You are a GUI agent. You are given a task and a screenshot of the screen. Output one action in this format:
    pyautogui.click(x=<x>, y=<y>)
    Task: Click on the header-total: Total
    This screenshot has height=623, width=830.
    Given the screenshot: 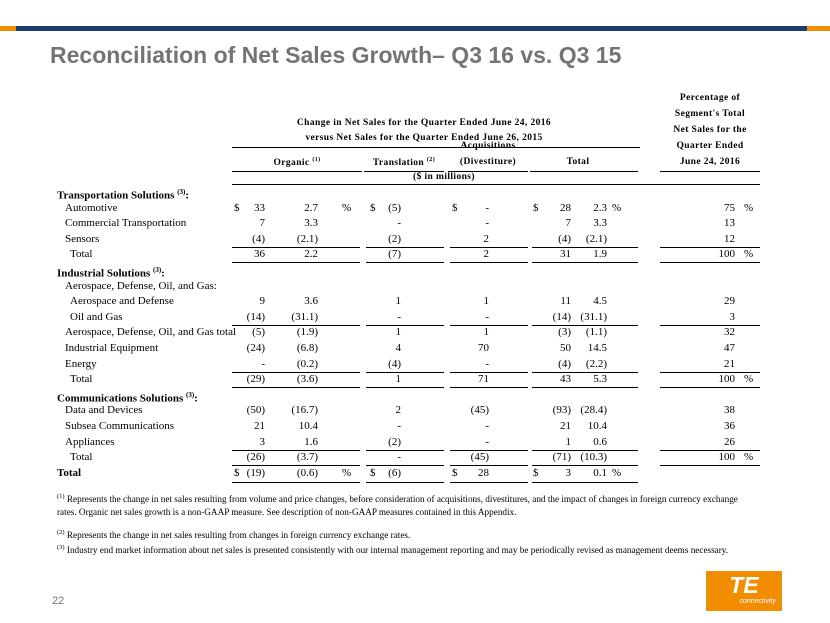 What is the action you would take?
    pyautogui.click(x=578, y=162)
    